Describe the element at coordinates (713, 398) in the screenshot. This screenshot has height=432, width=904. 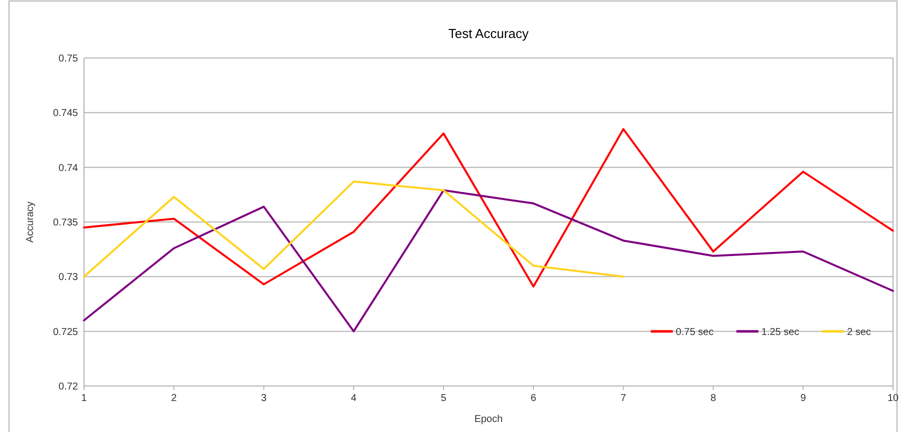
I see `x-tick-label: 8` at that location.